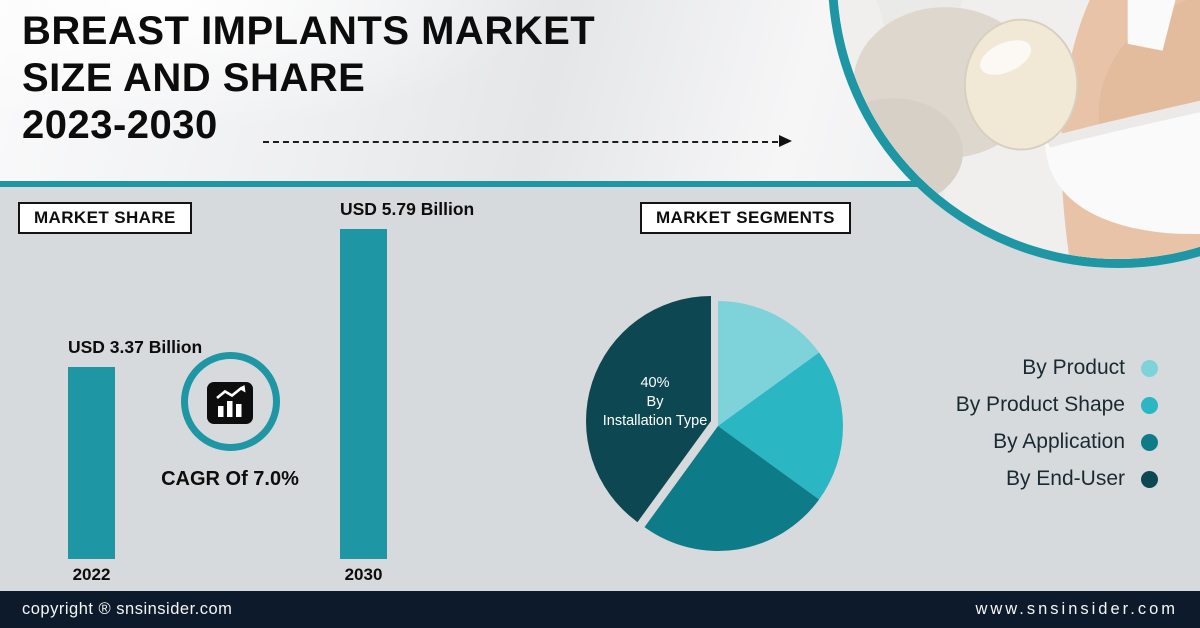 Image resolution: width=1200 pixels, height=628 pixels. I want to click on accent-divider, so click(600, 184).